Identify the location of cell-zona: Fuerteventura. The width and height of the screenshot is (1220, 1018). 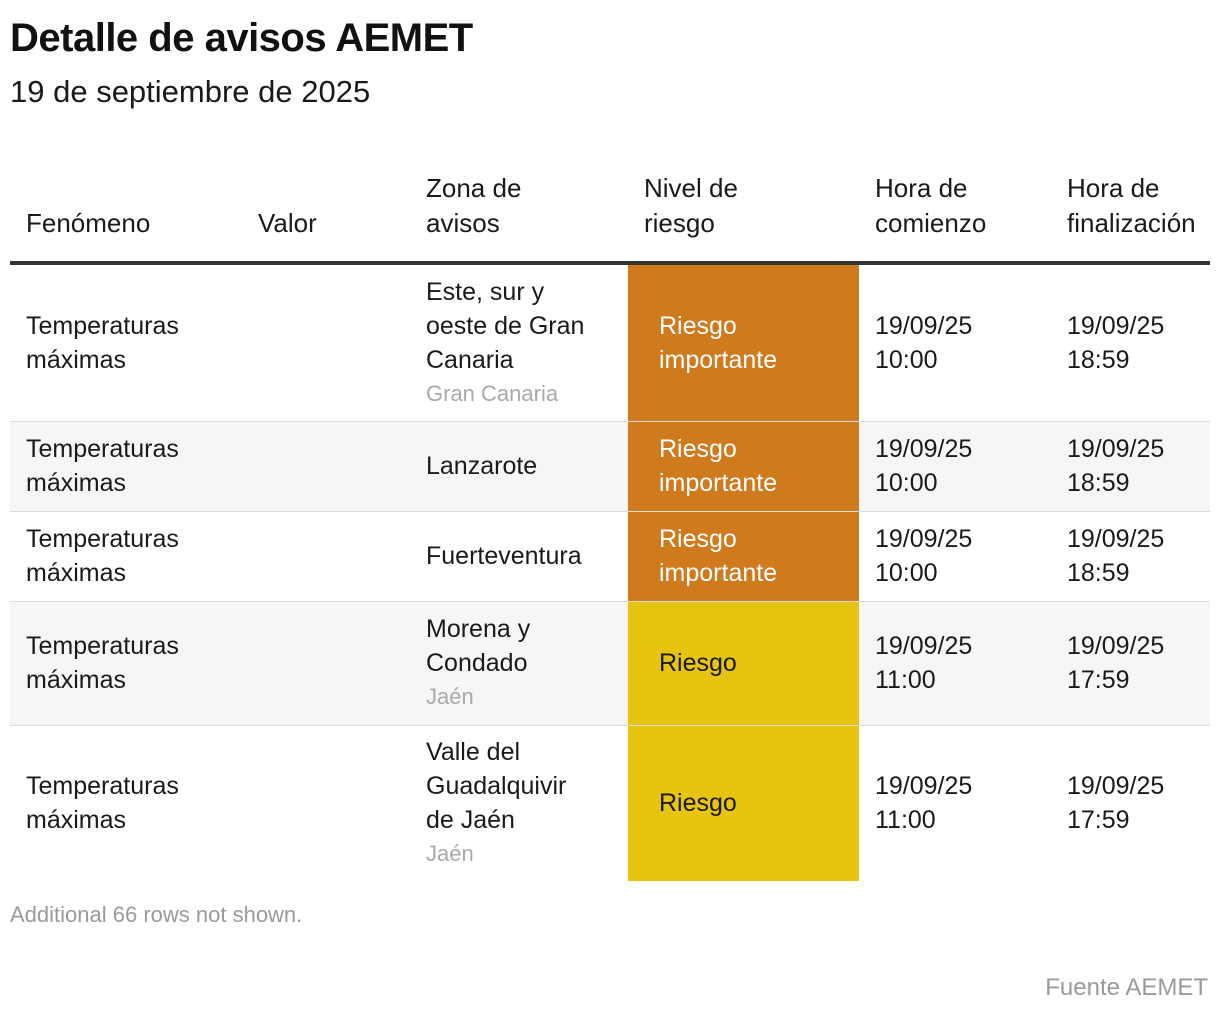
(519, 556).